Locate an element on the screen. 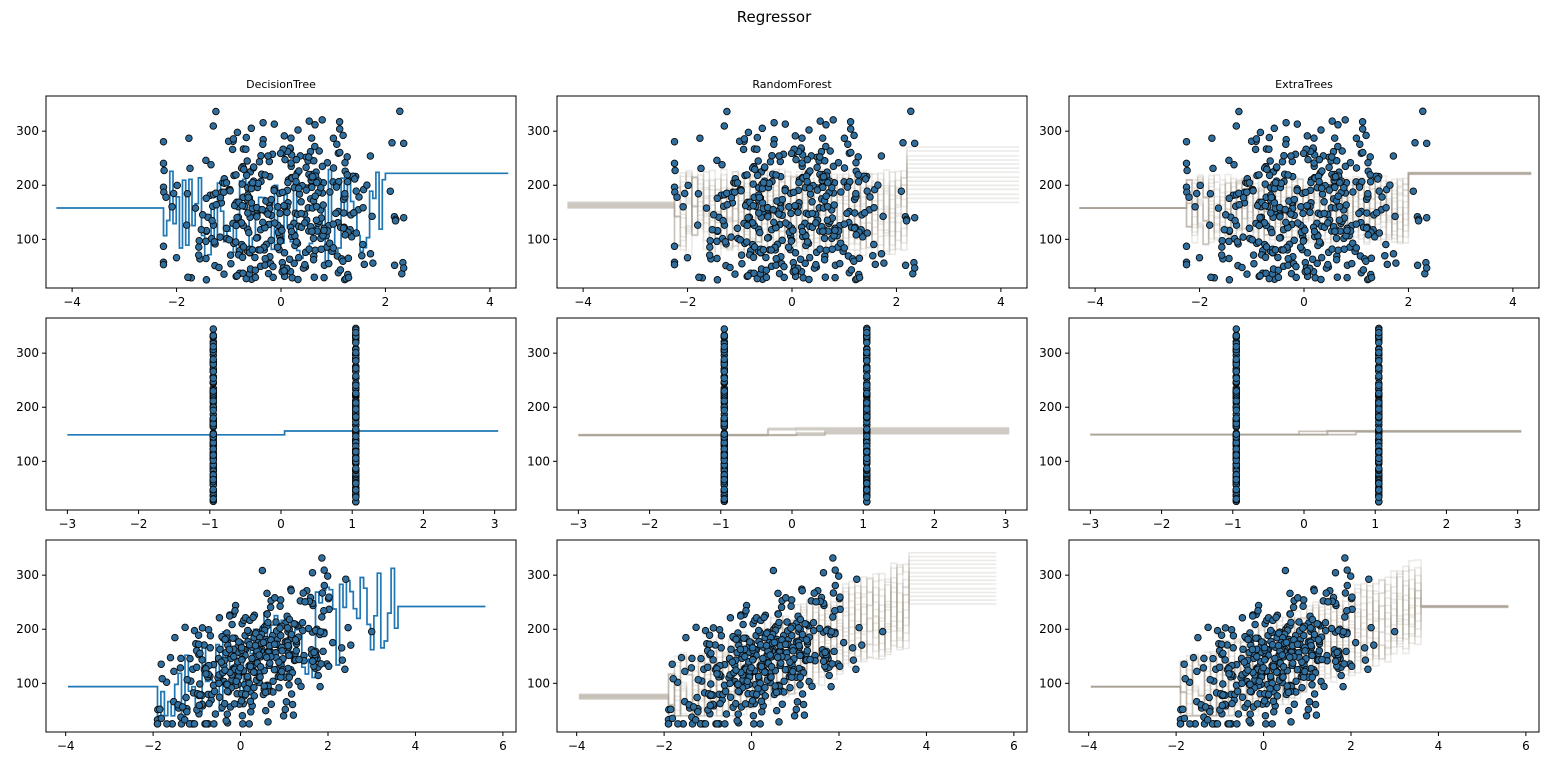 This screenshot has height=769, width=1549. x-tick-label: 2 is located at coordinates (1351, 746).